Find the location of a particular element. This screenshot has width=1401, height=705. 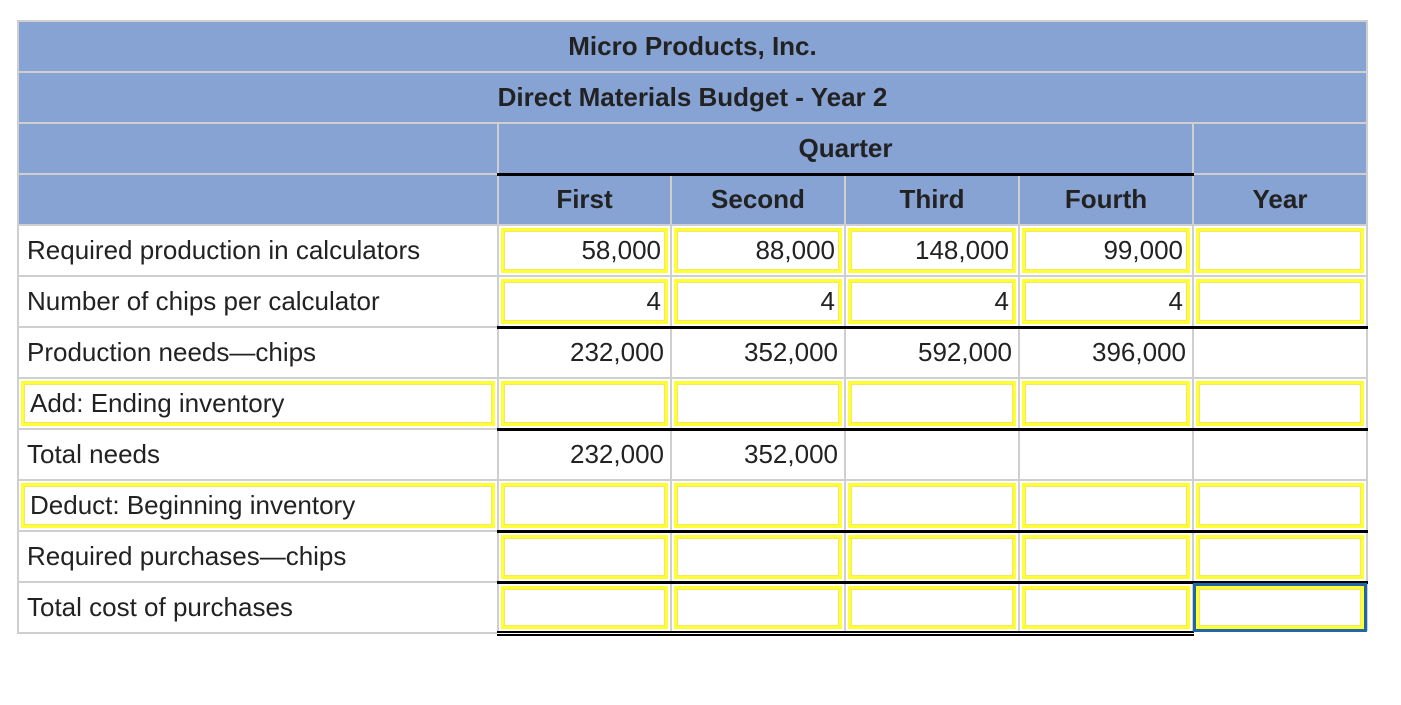

input-field: 99,000 is located at coordinates (1106, 250).